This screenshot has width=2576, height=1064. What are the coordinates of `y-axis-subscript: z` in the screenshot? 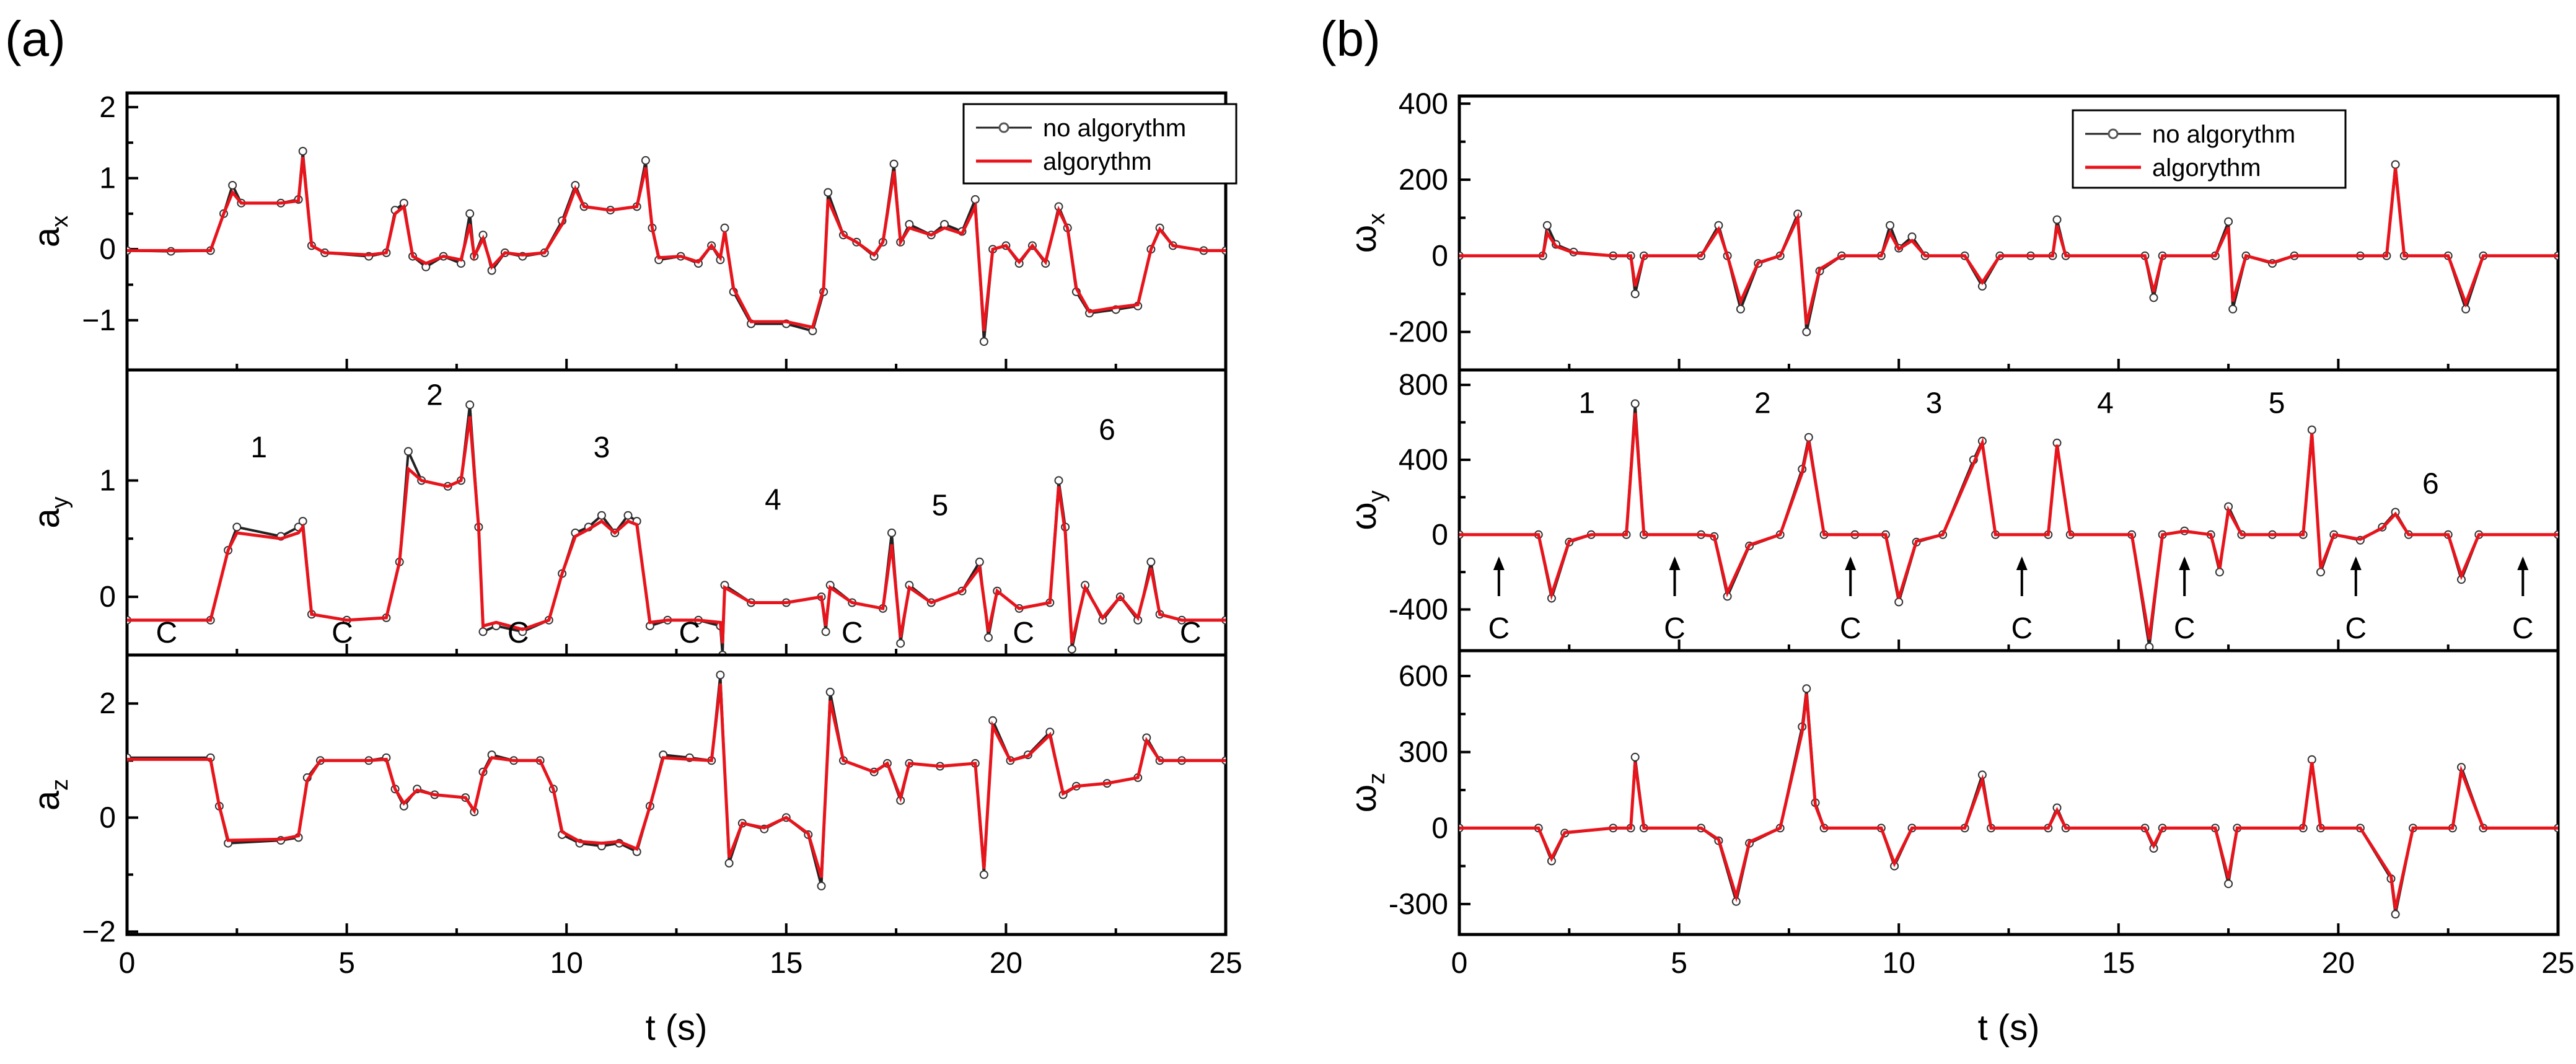 It's located at (1377, 779).